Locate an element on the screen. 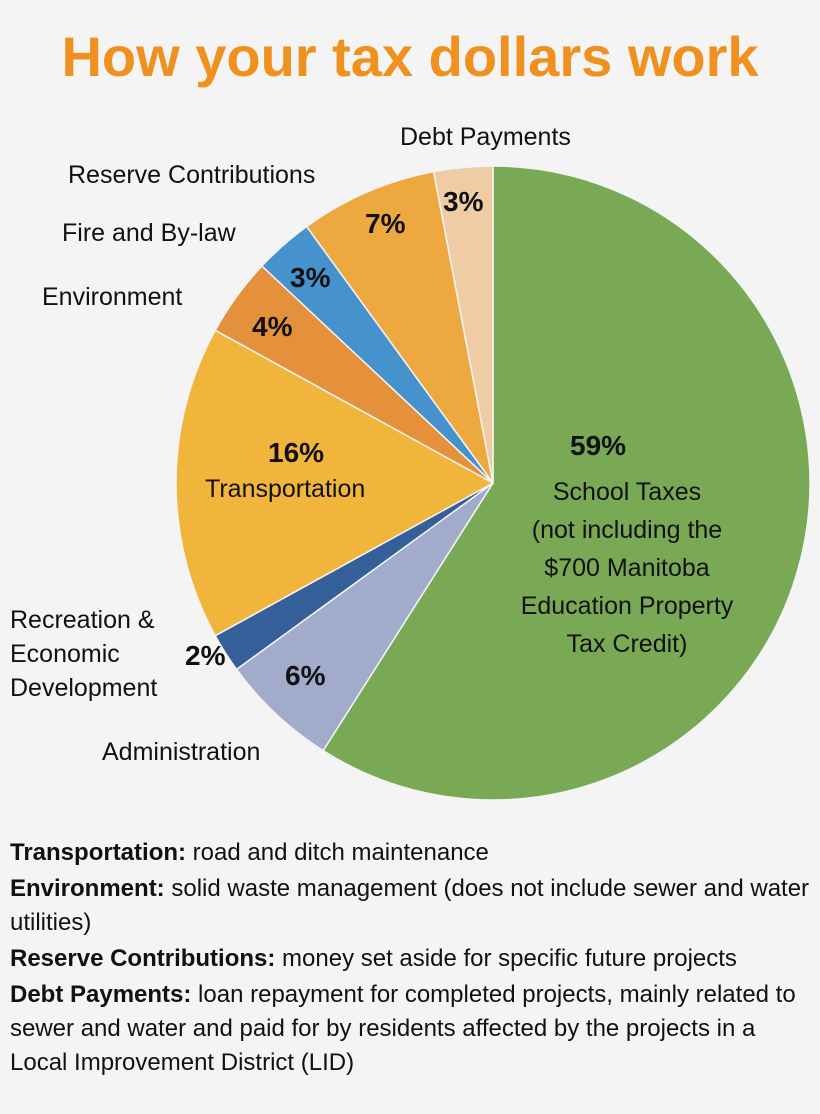 Image resolution: width=820 pixels, height=1114 pixels. school-line: School Taxes is located at coordinates (627, 492).